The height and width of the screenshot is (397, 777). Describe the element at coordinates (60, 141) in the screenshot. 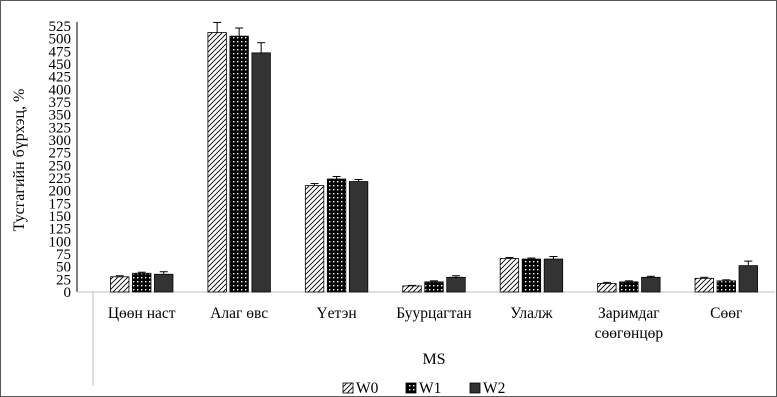

I see `y-tick-label: 300` at that location.